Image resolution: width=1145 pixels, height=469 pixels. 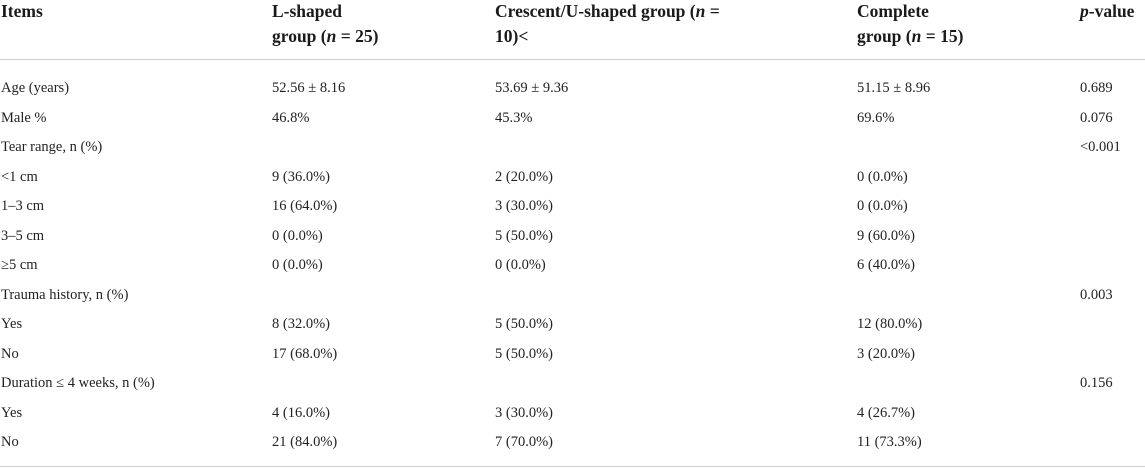 I want to click on header-complete-line2b: = 15), so click(x=942, y=36).